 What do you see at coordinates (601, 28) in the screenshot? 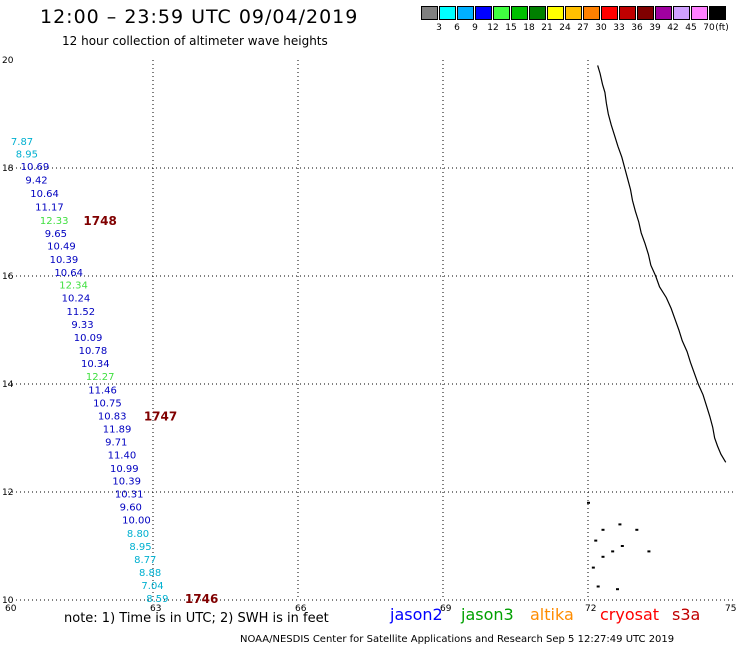
I see `colorbar-tick-label: 30` at bounding box center [601, 28].